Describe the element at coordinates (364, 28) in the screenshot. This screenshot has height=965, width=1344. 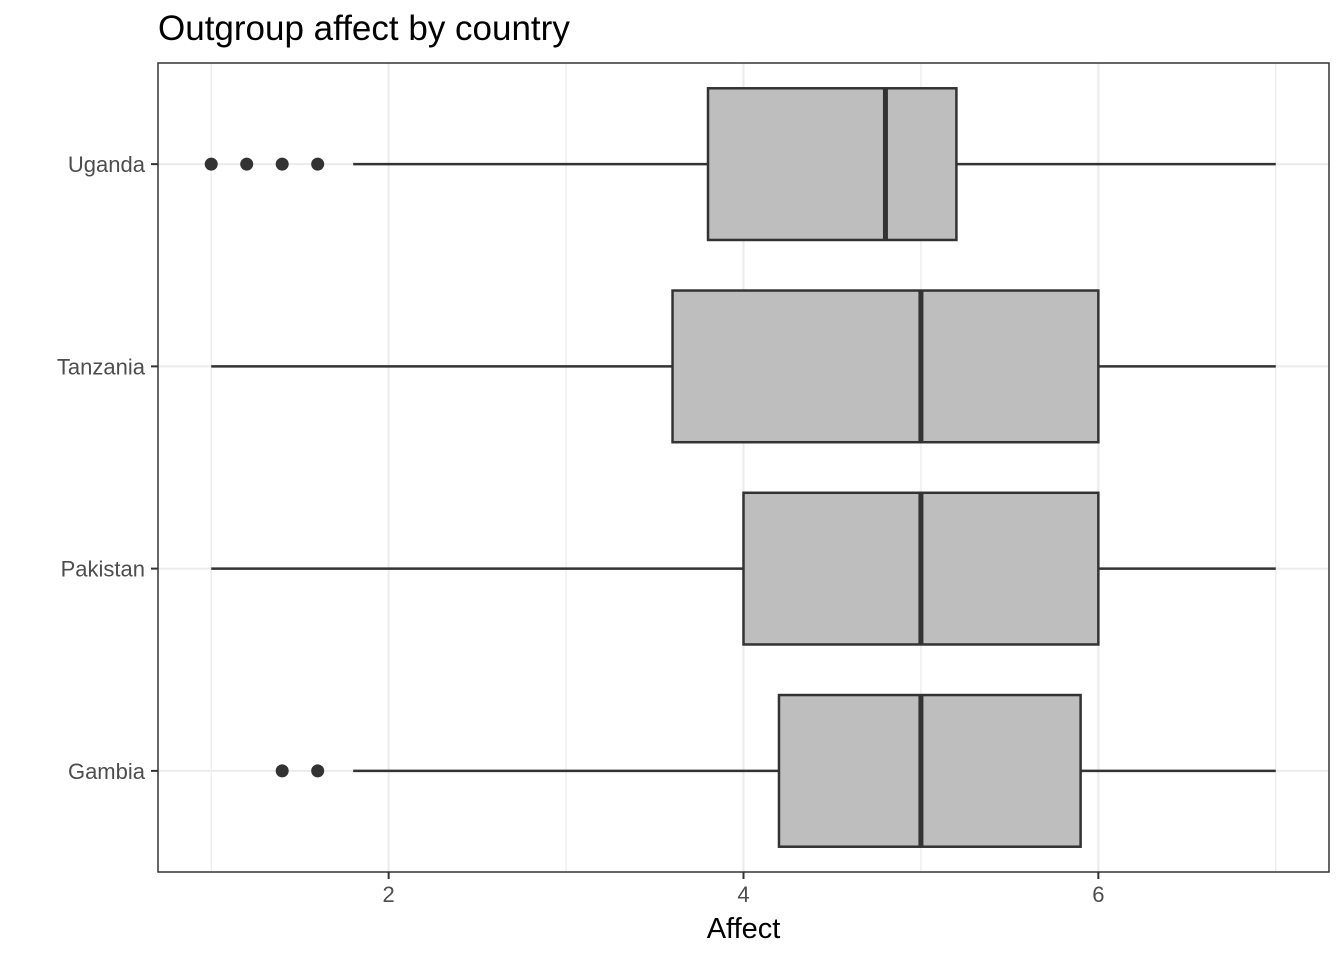
I see `chart-title: Outgroup affect by country` at that location.